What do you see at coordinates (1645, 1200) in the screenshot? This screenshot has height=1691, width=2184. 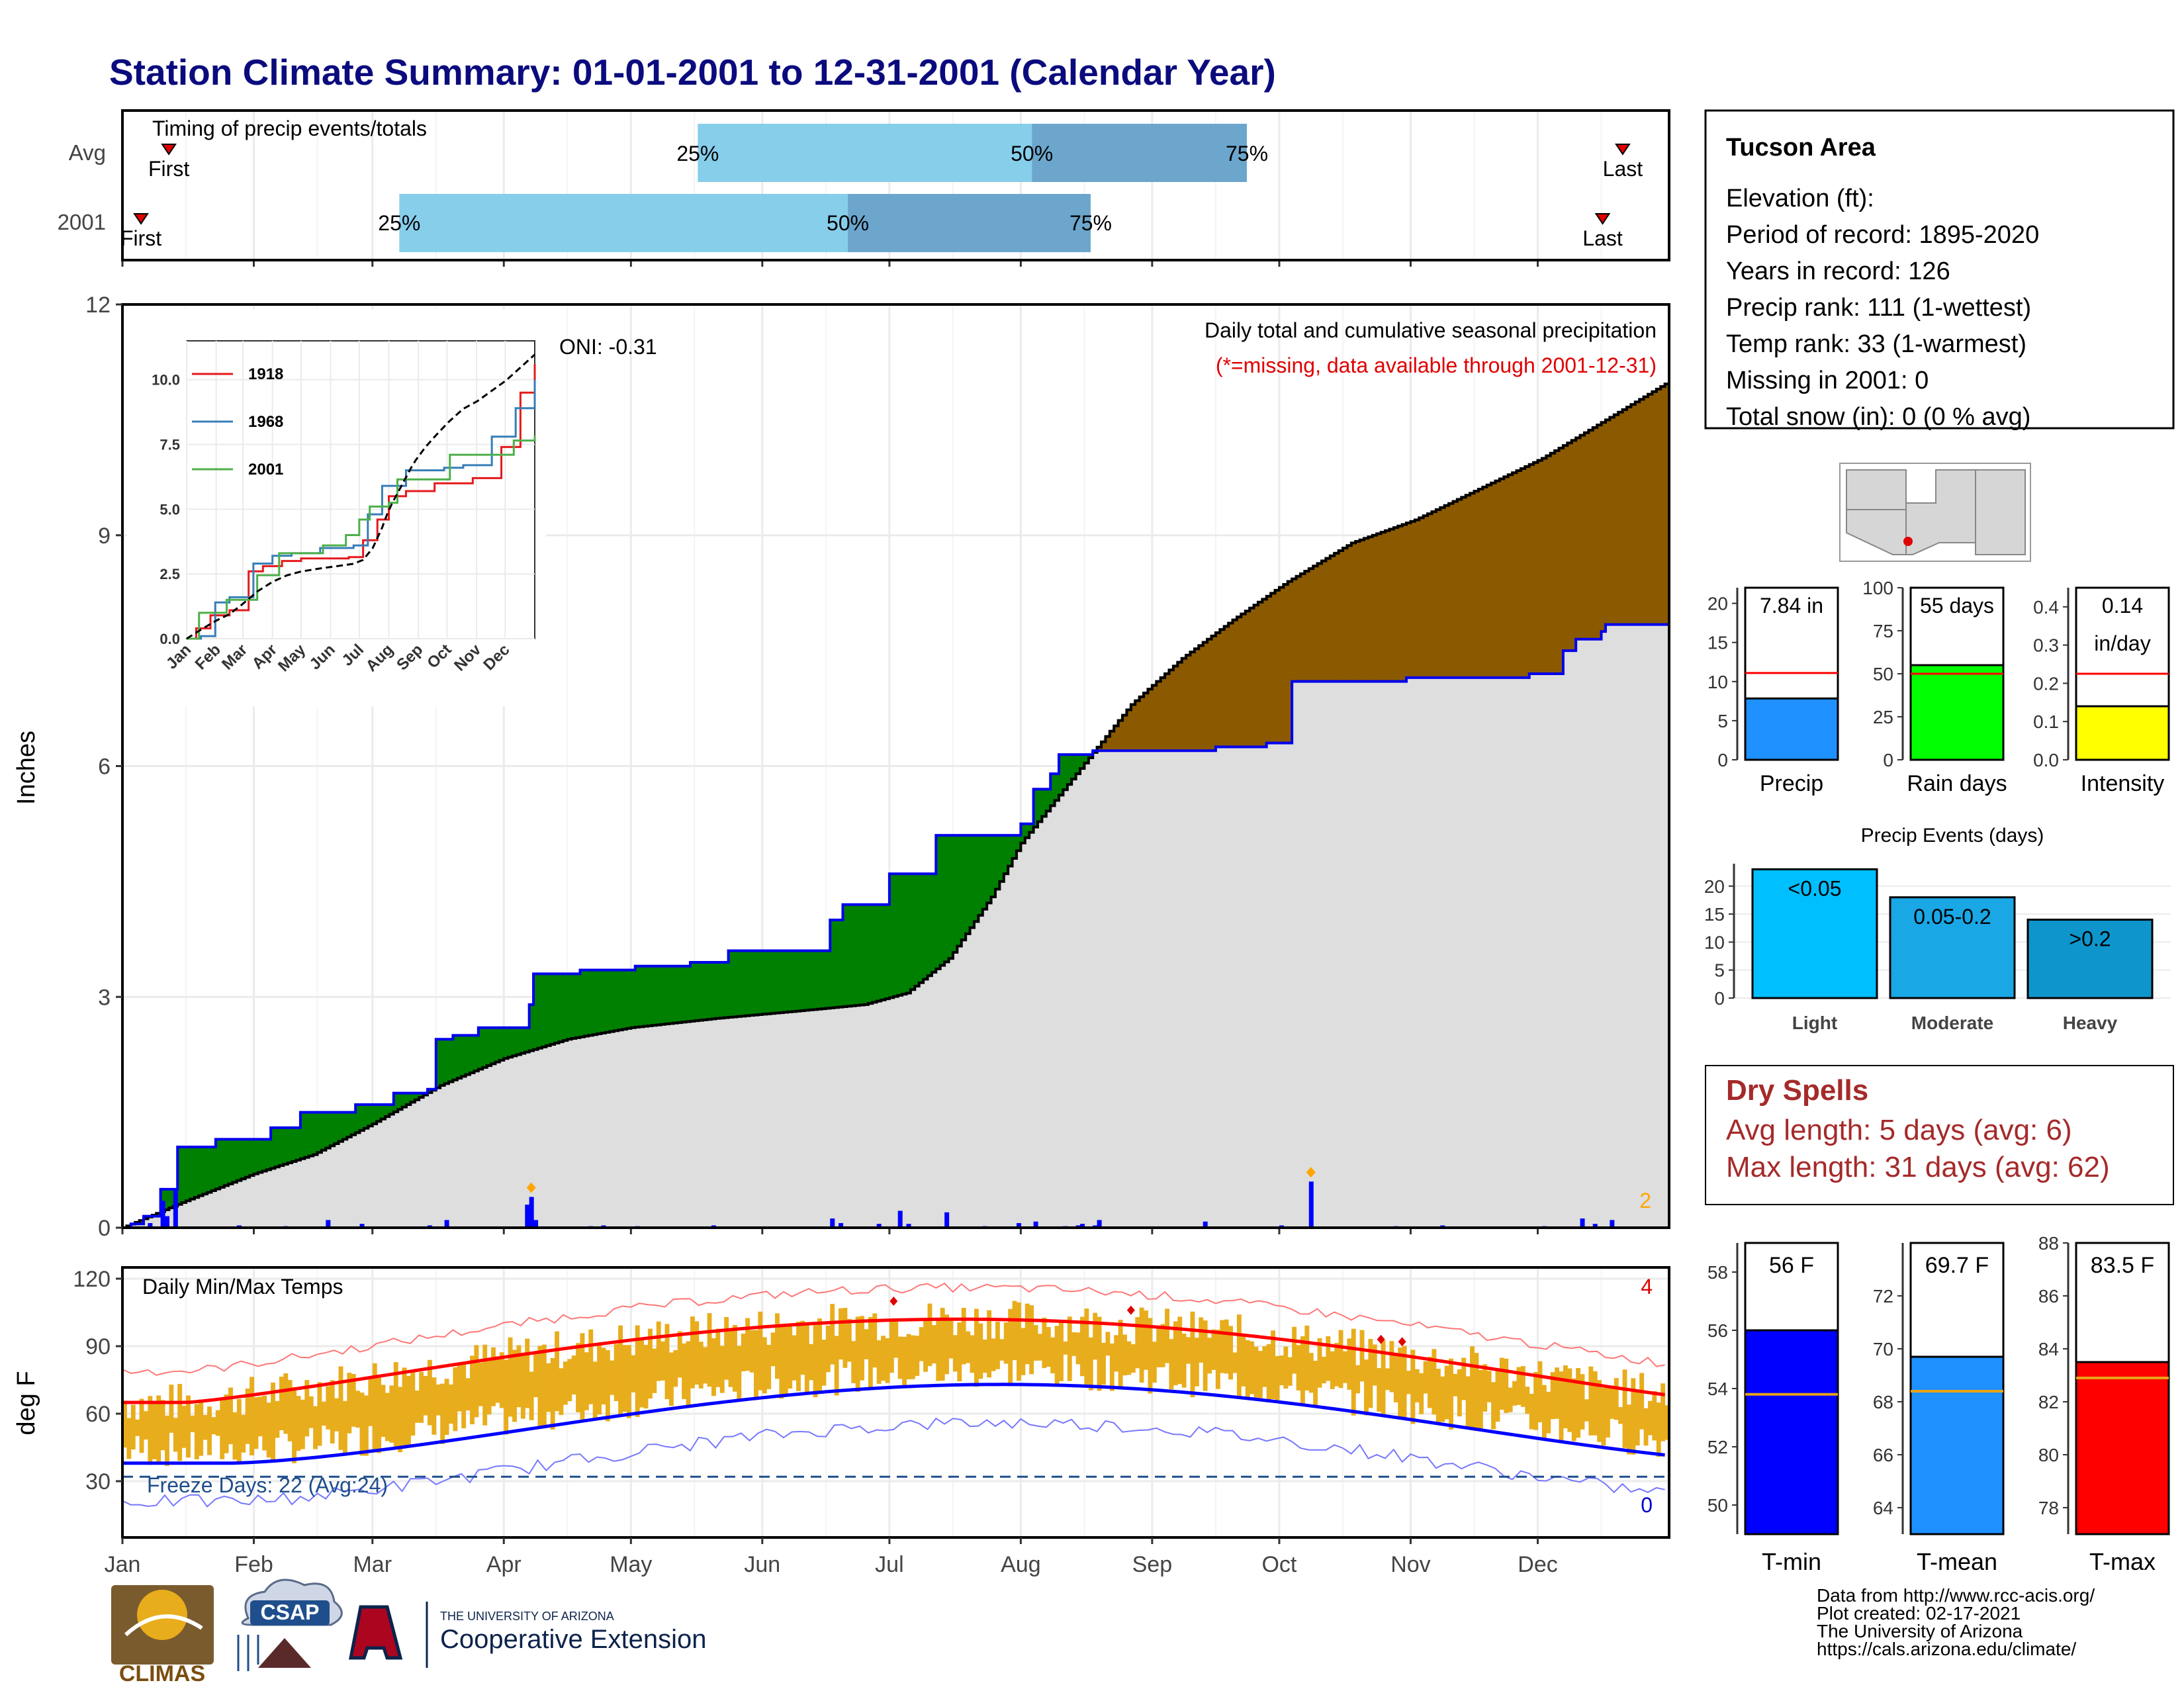 I see `extreme-precip-count: 2` at bounding box center [1645, 1200].